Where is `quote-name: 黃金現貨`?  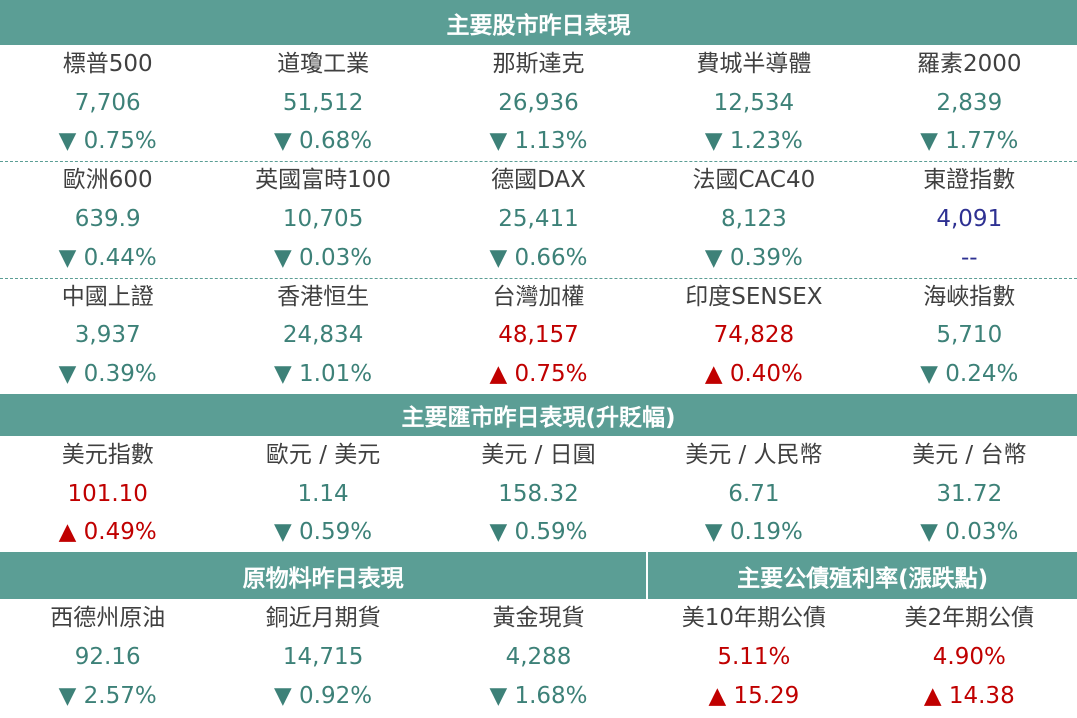 quote-name: 黃金現貨 is located at coordinates (538, 618).